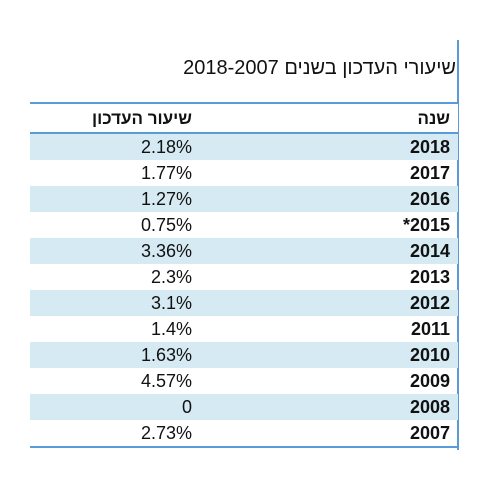  Describe the element at coordinates (244, 329) in the screenshot. I see `table-row: 2011 1.4%` at that location.